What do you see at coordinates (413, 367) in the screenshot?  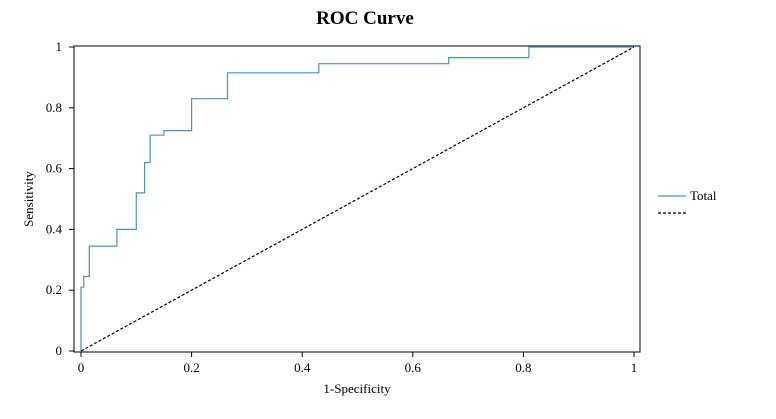 I see `x-tick-label: 0.6` at bounding box center [413, 367].